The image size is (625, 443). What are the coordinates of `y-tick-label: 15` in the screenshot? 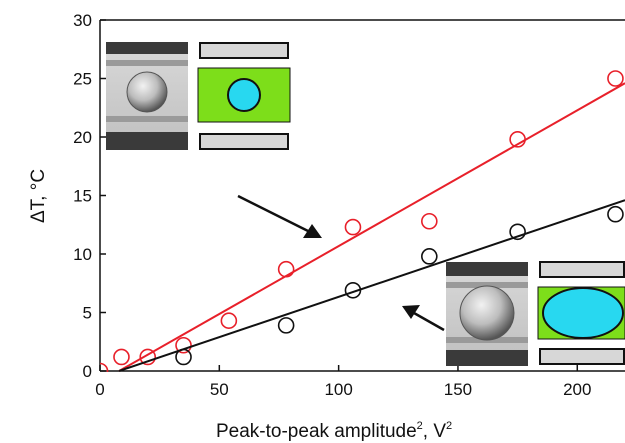 It's located at (82, 196).